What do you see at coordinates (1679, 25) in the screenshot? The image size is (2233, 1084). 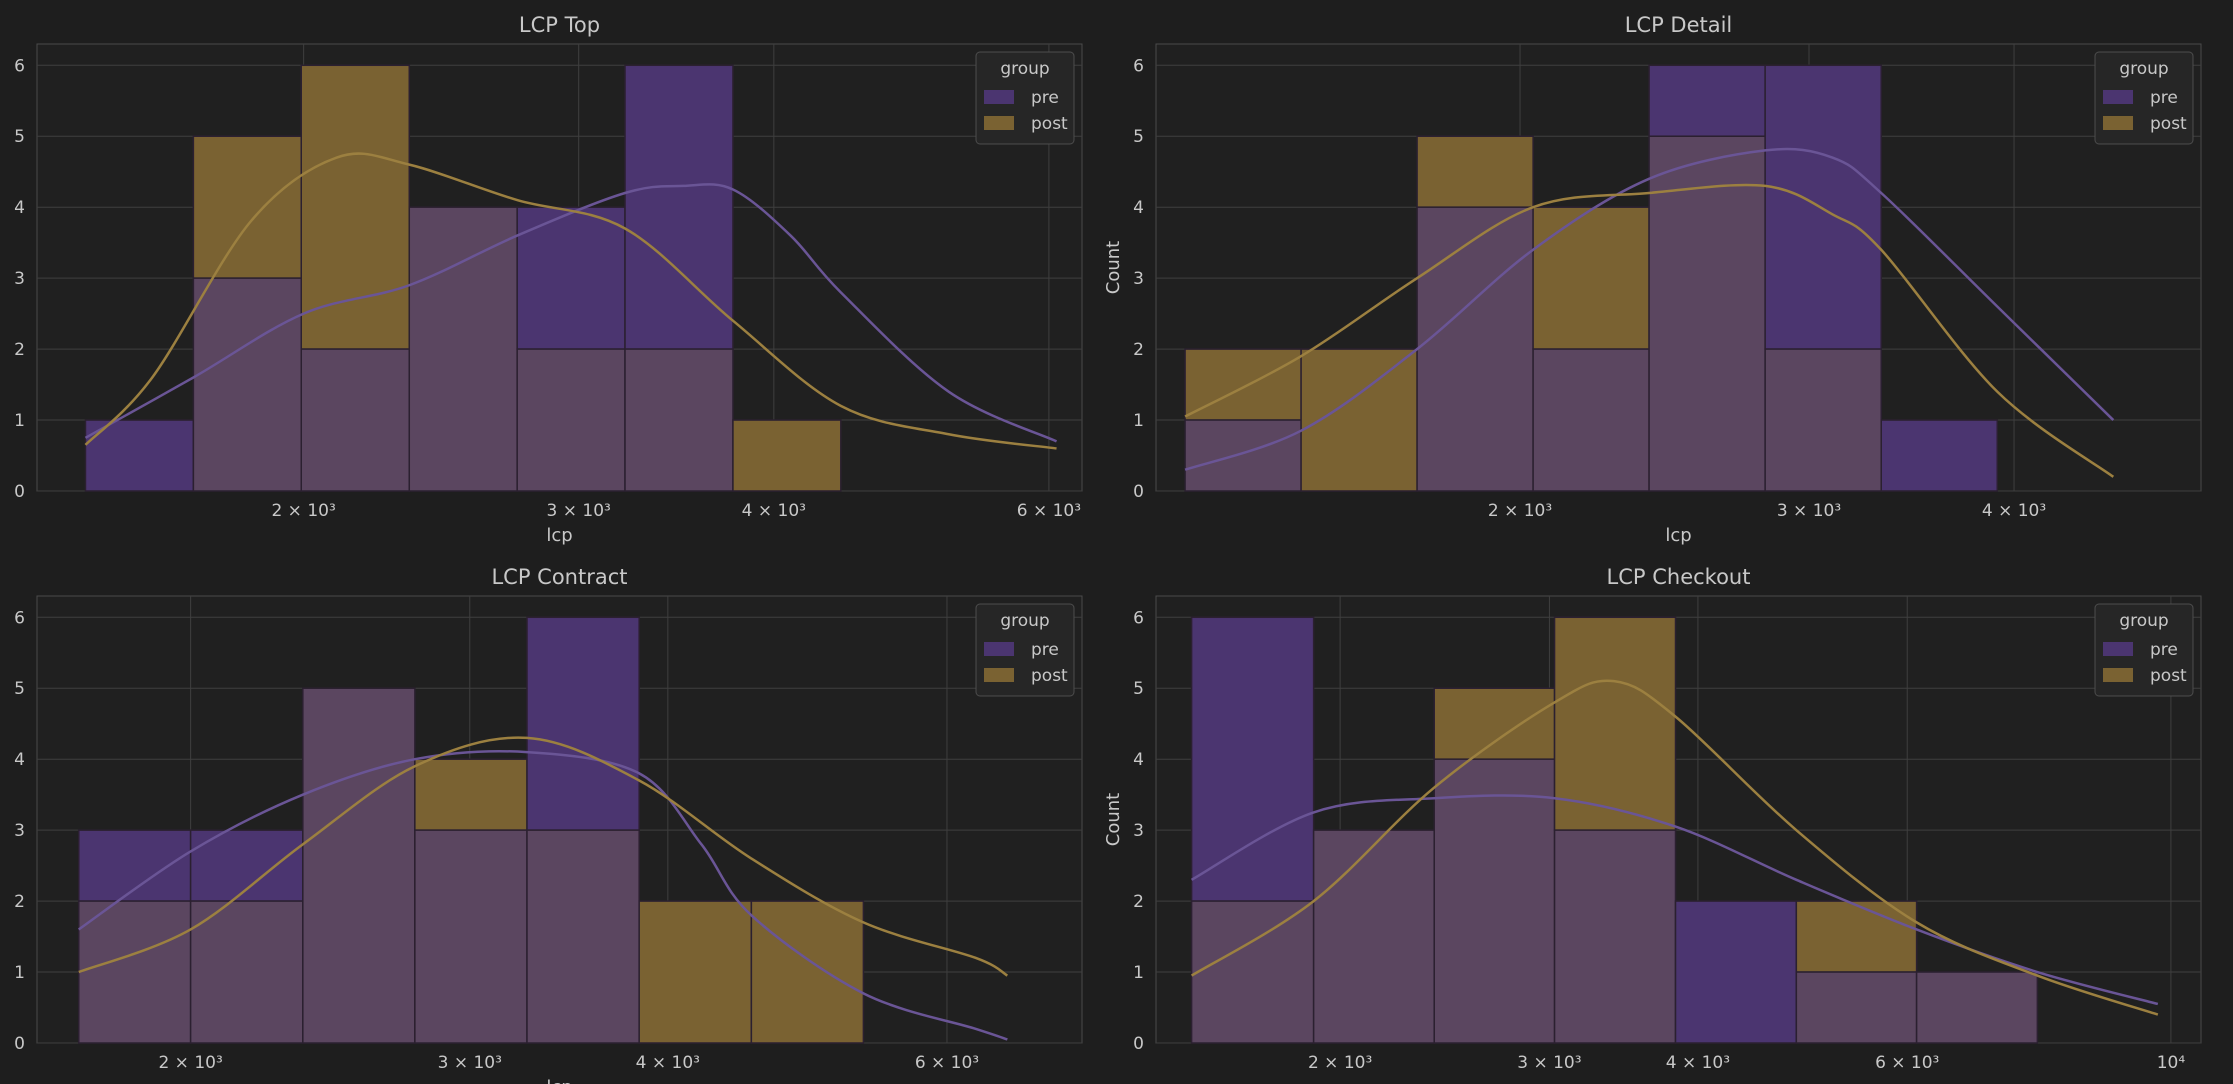 I see `subplot-title: LCP Detail` at bounding box center [1679, 25].